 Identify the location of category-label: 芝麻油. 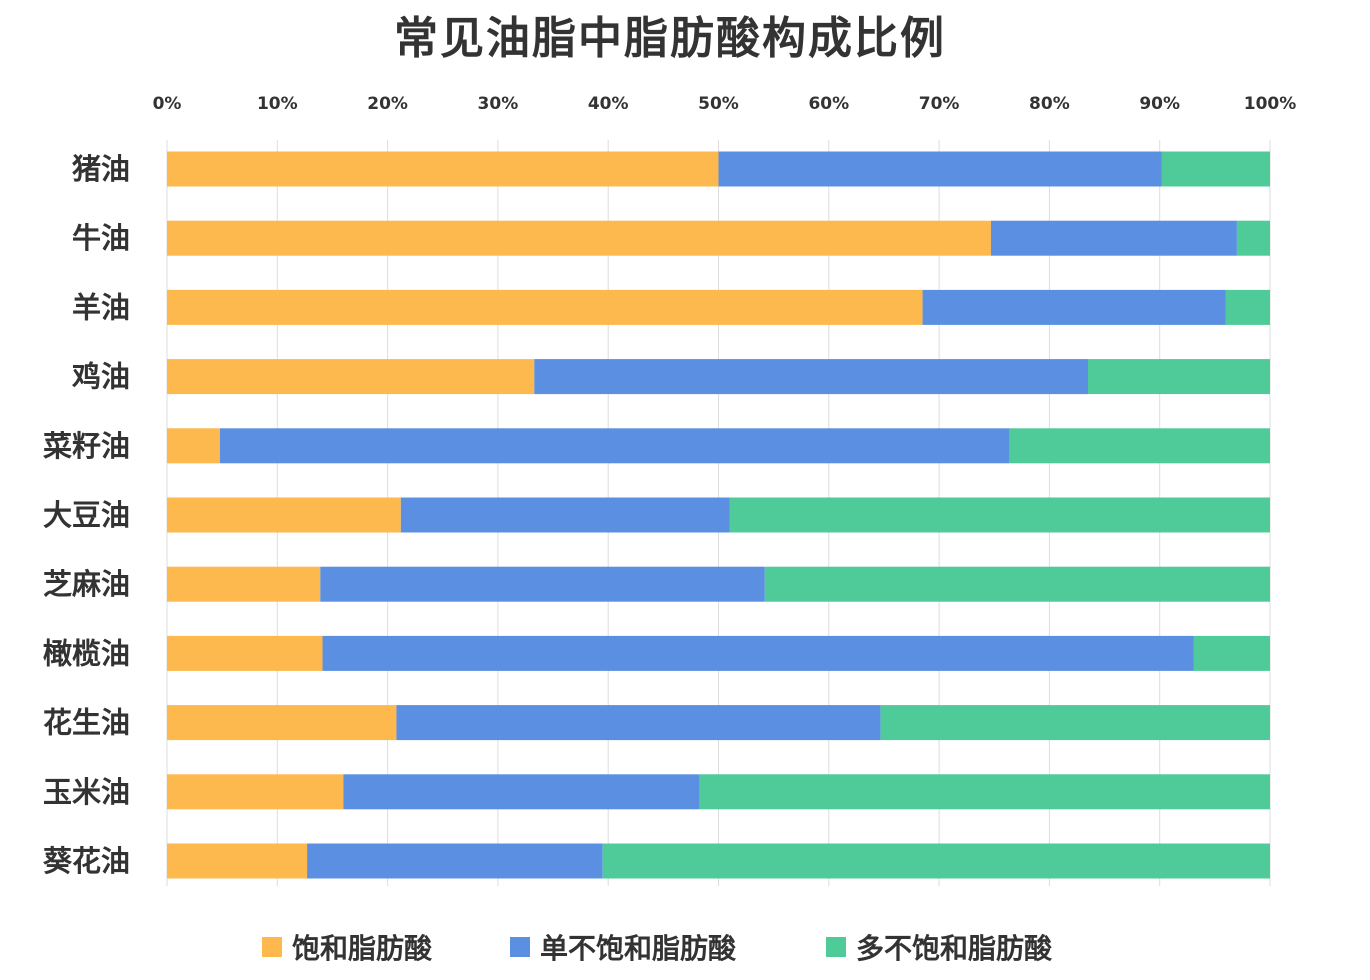
(86, 584).